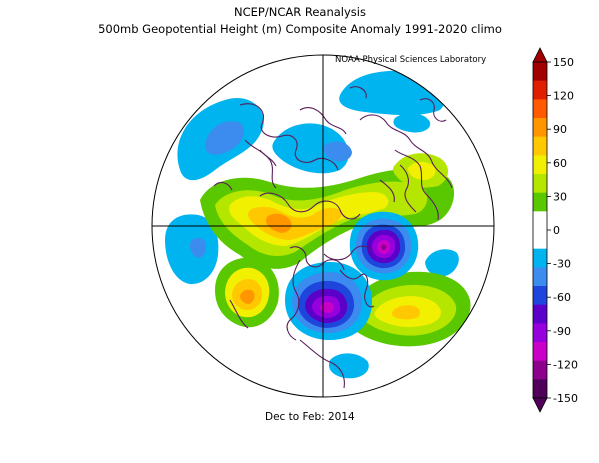 The height and width of the screenshot is (463, 599). What do you see at coordinates (562, 264) in the screenshot?
I see `colorbar-tick-label: -30` at bounding box center [562, 264].